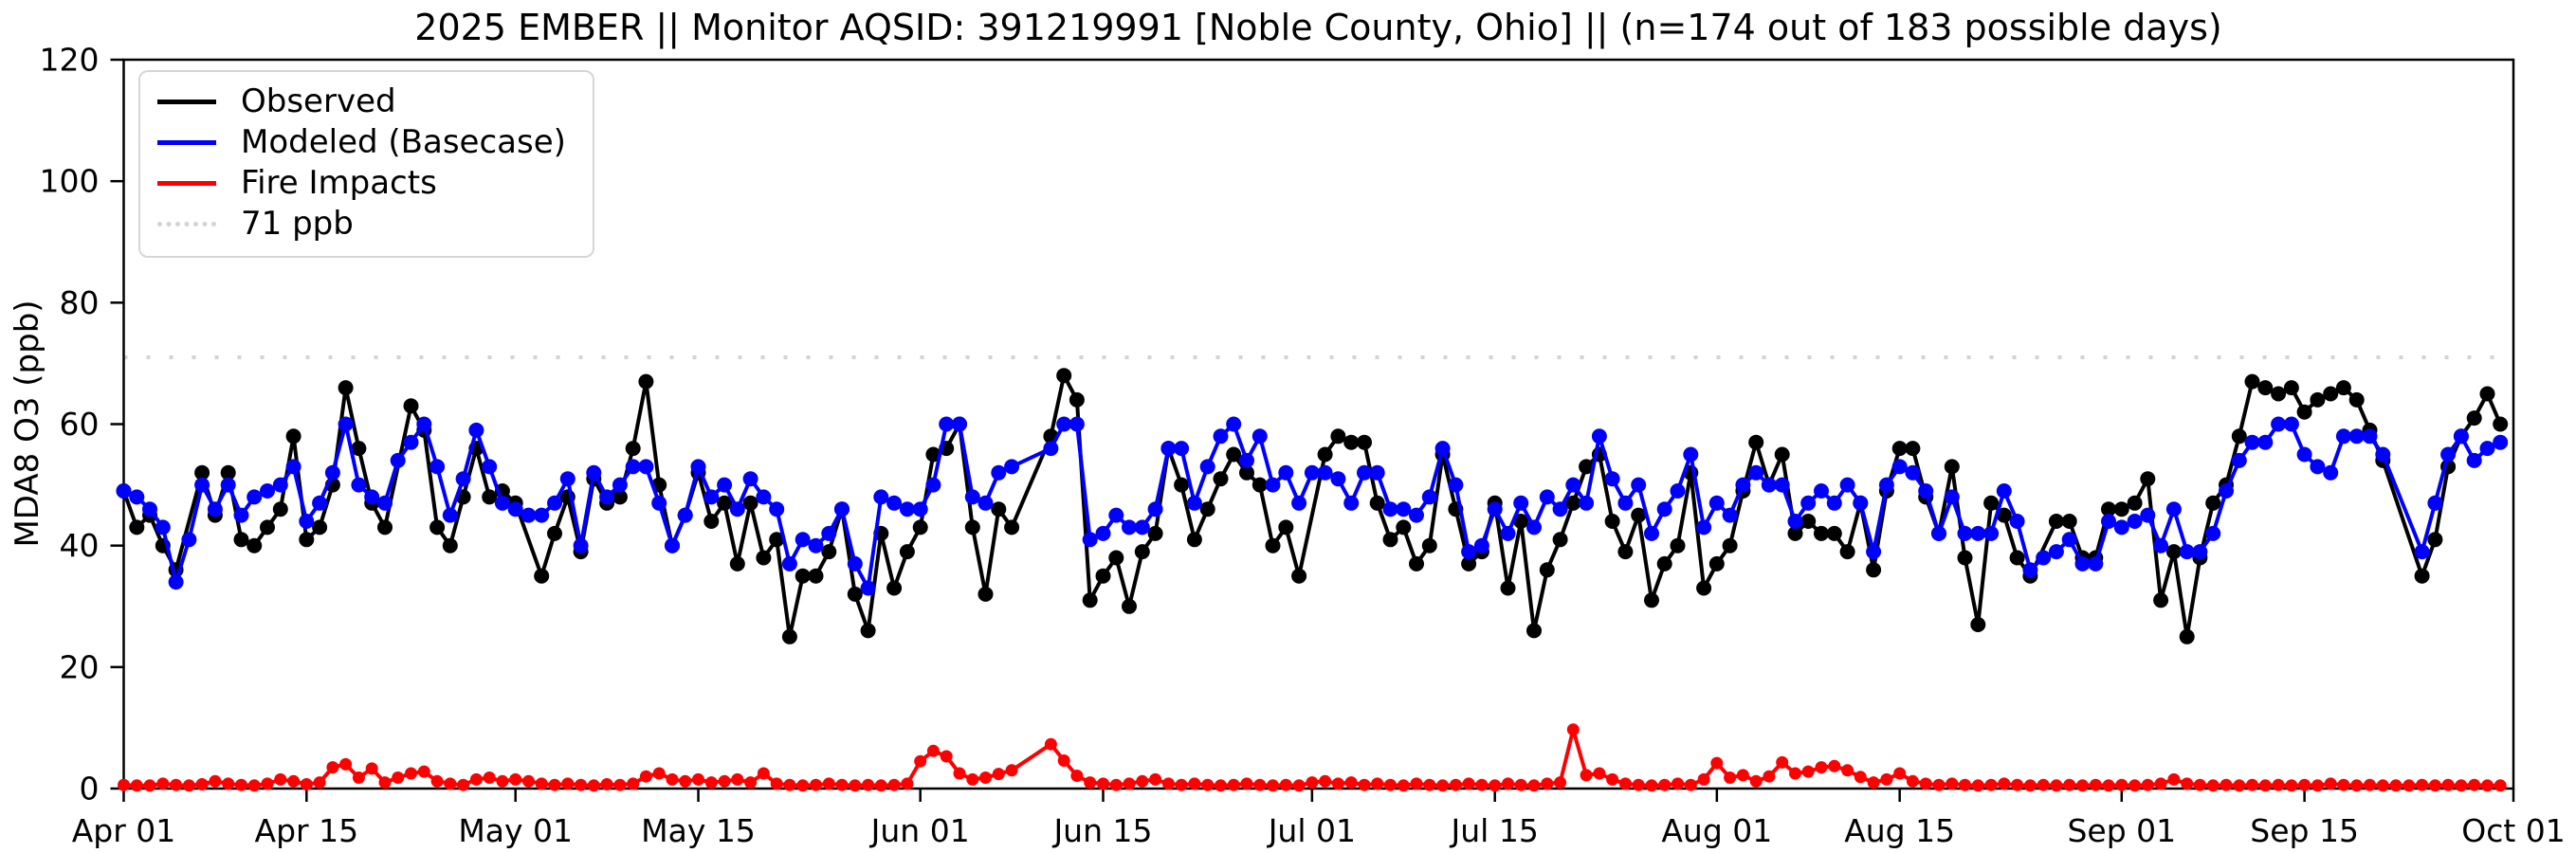 Image resolution: width=2576 pixels, height=853 pixels. I want to click on legend-label-fire-impacts: Fire Impacts, so click(339, 183).